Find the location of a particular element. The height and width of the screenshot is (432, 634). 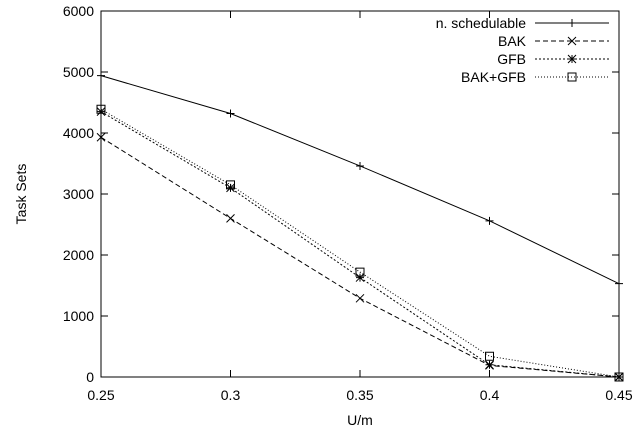

legend-label: GFB is located at coordinates (511, 59).